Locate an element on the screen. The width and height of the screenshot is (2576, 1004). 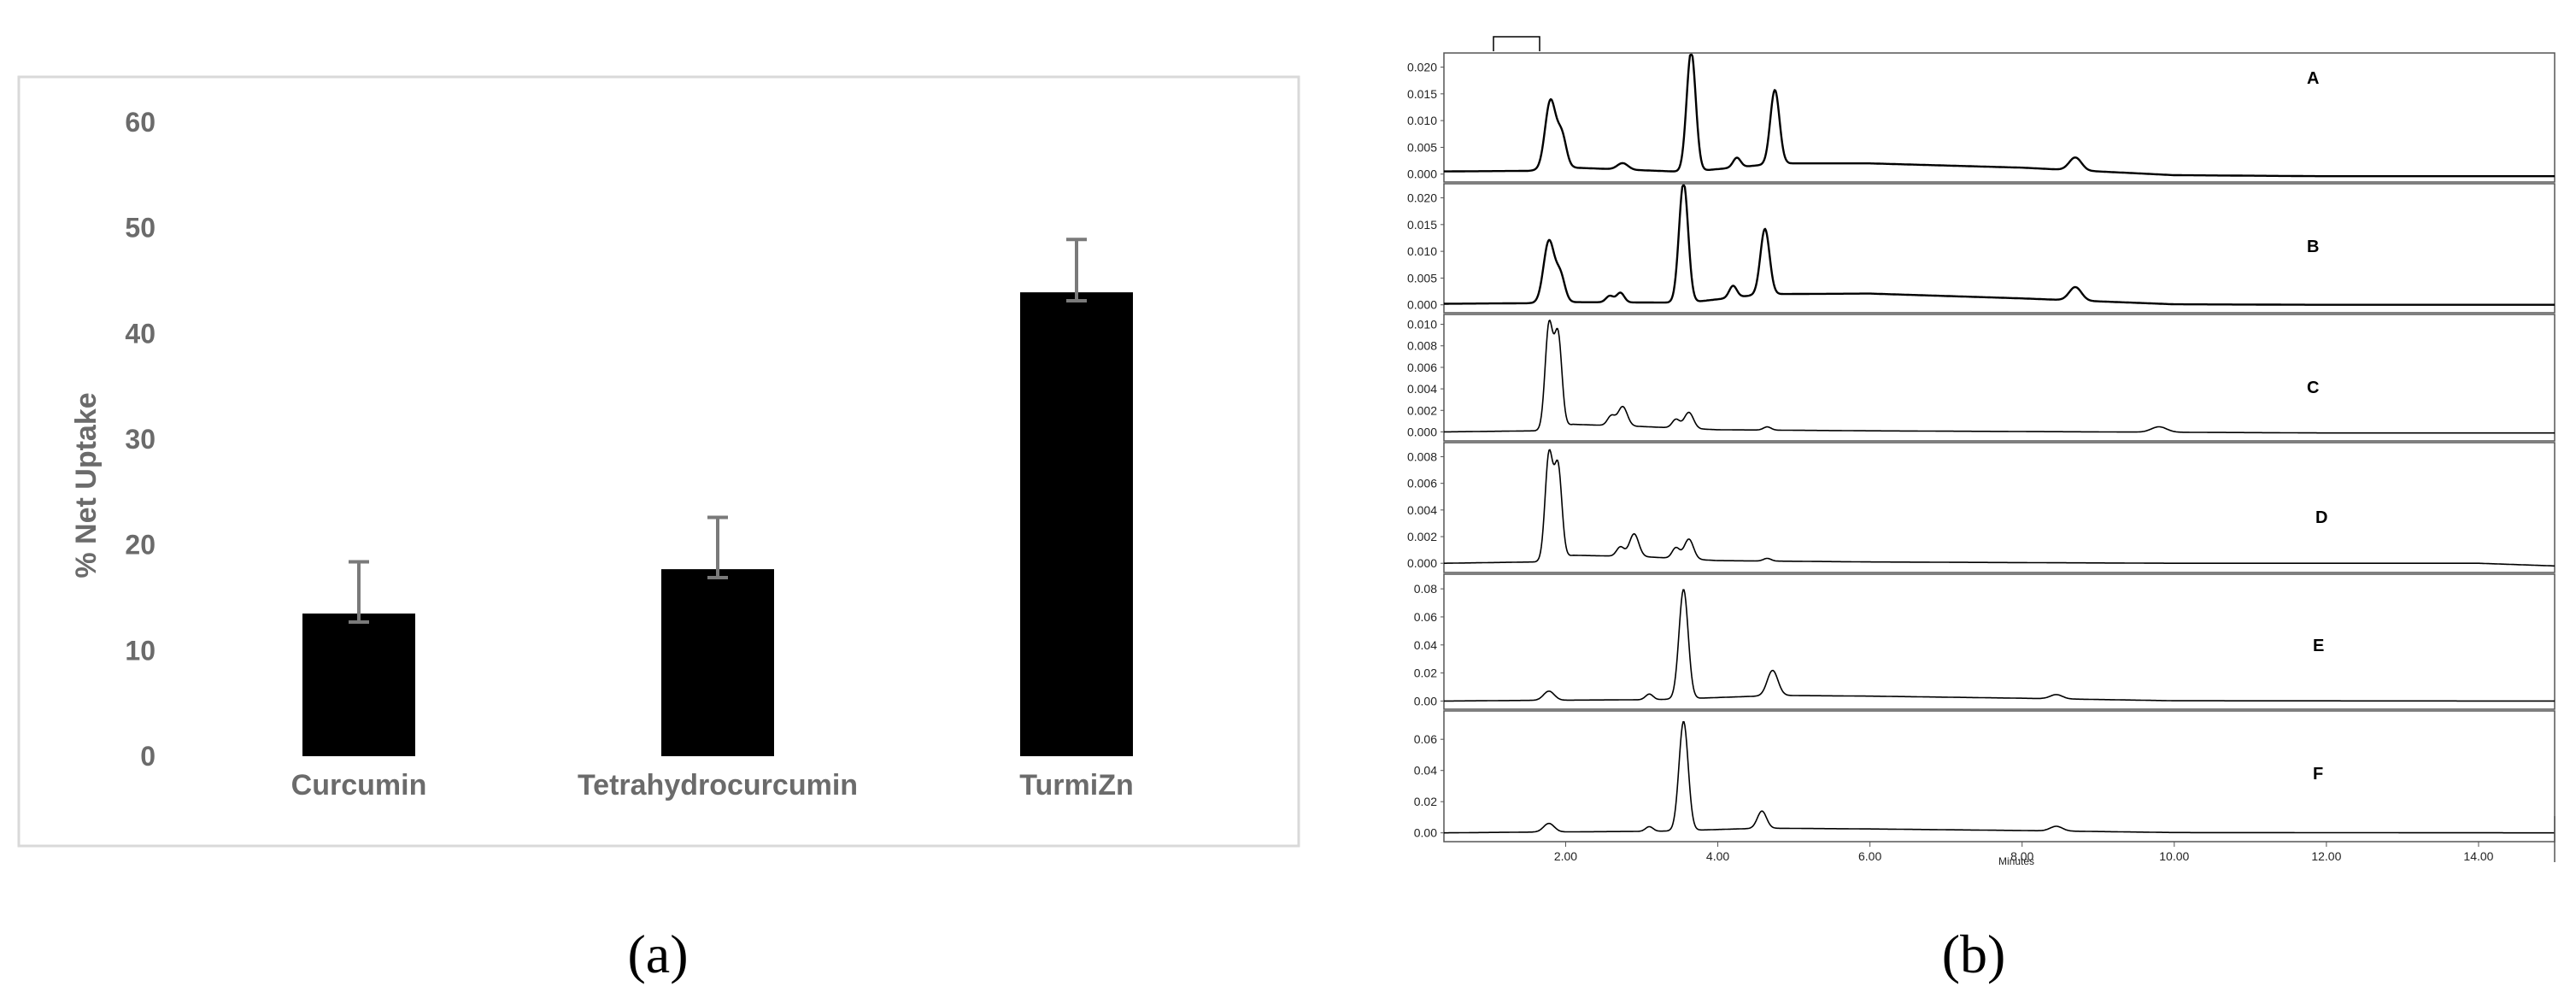
y-tick-label: 40 is located at coordinates (140, 333).